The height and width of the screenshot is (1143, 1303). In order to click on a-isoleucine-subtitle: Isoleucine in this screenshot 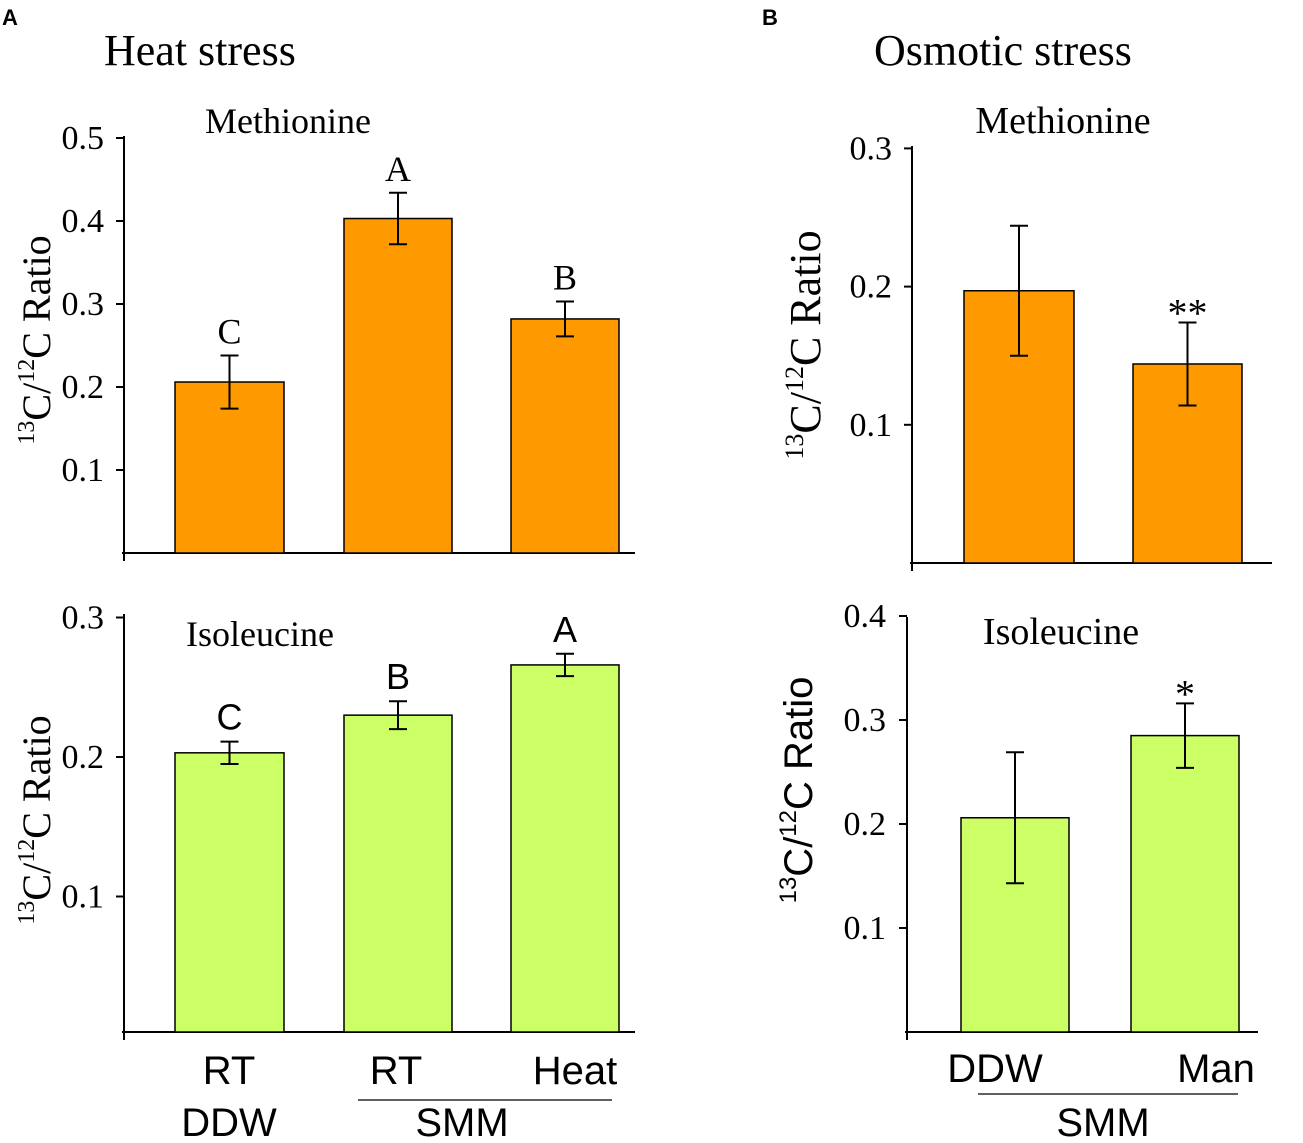, I will do `click(260, 634)`.